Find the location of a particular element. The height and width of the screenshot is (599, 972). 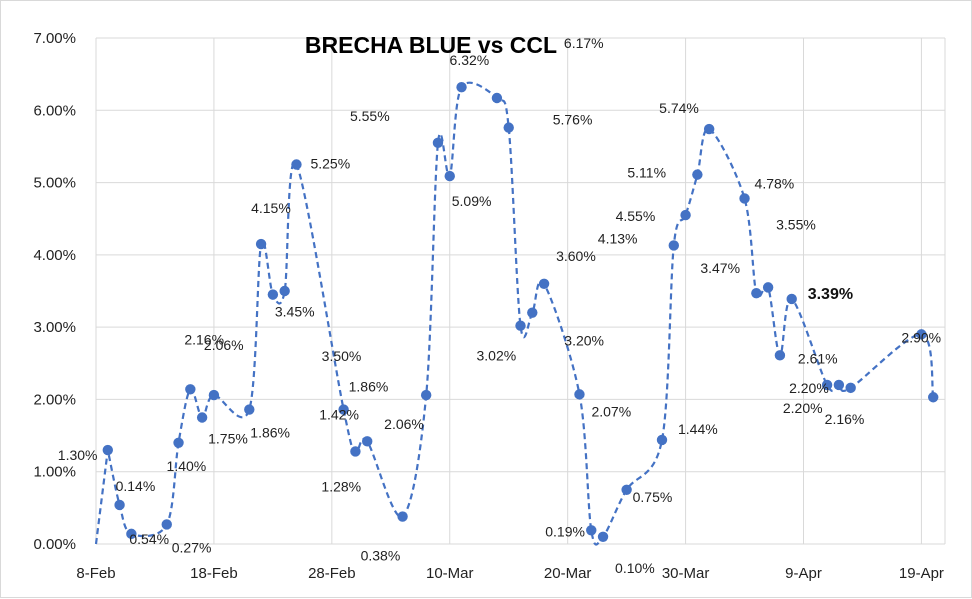

data-label: 0.54% is located at coordinates (149, 539).